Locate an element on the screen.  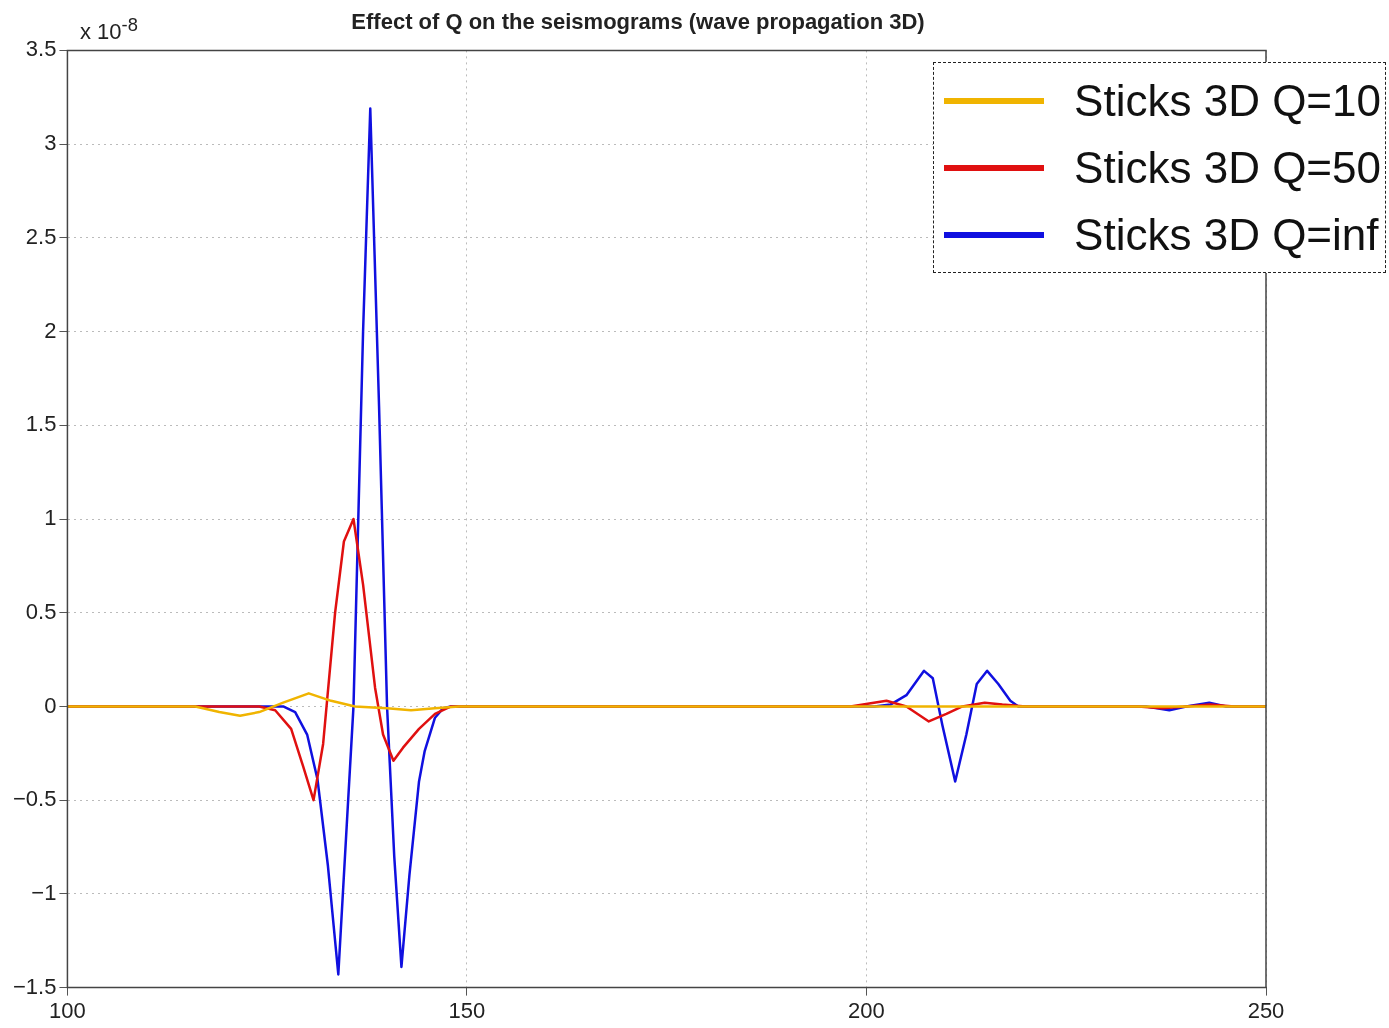
legend-label: Sticks 3D Q=inf is located at coordinates (1226, 234).